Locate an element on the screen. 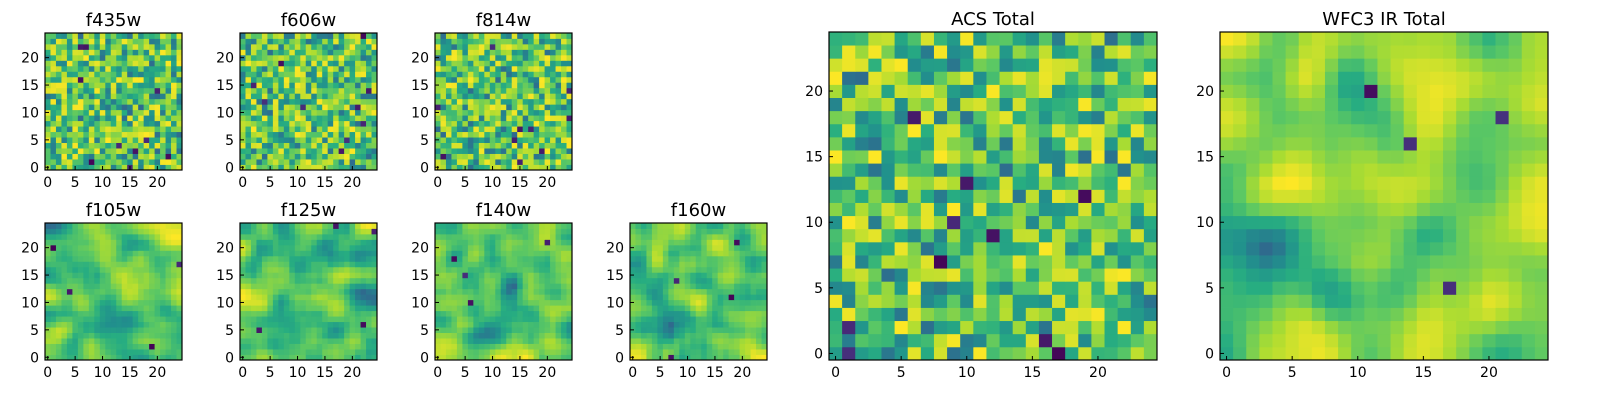 Image resolution: width=1600 pixels, height=400 pixels. y-tick-label: 5 is located at coordinates (229, 141).